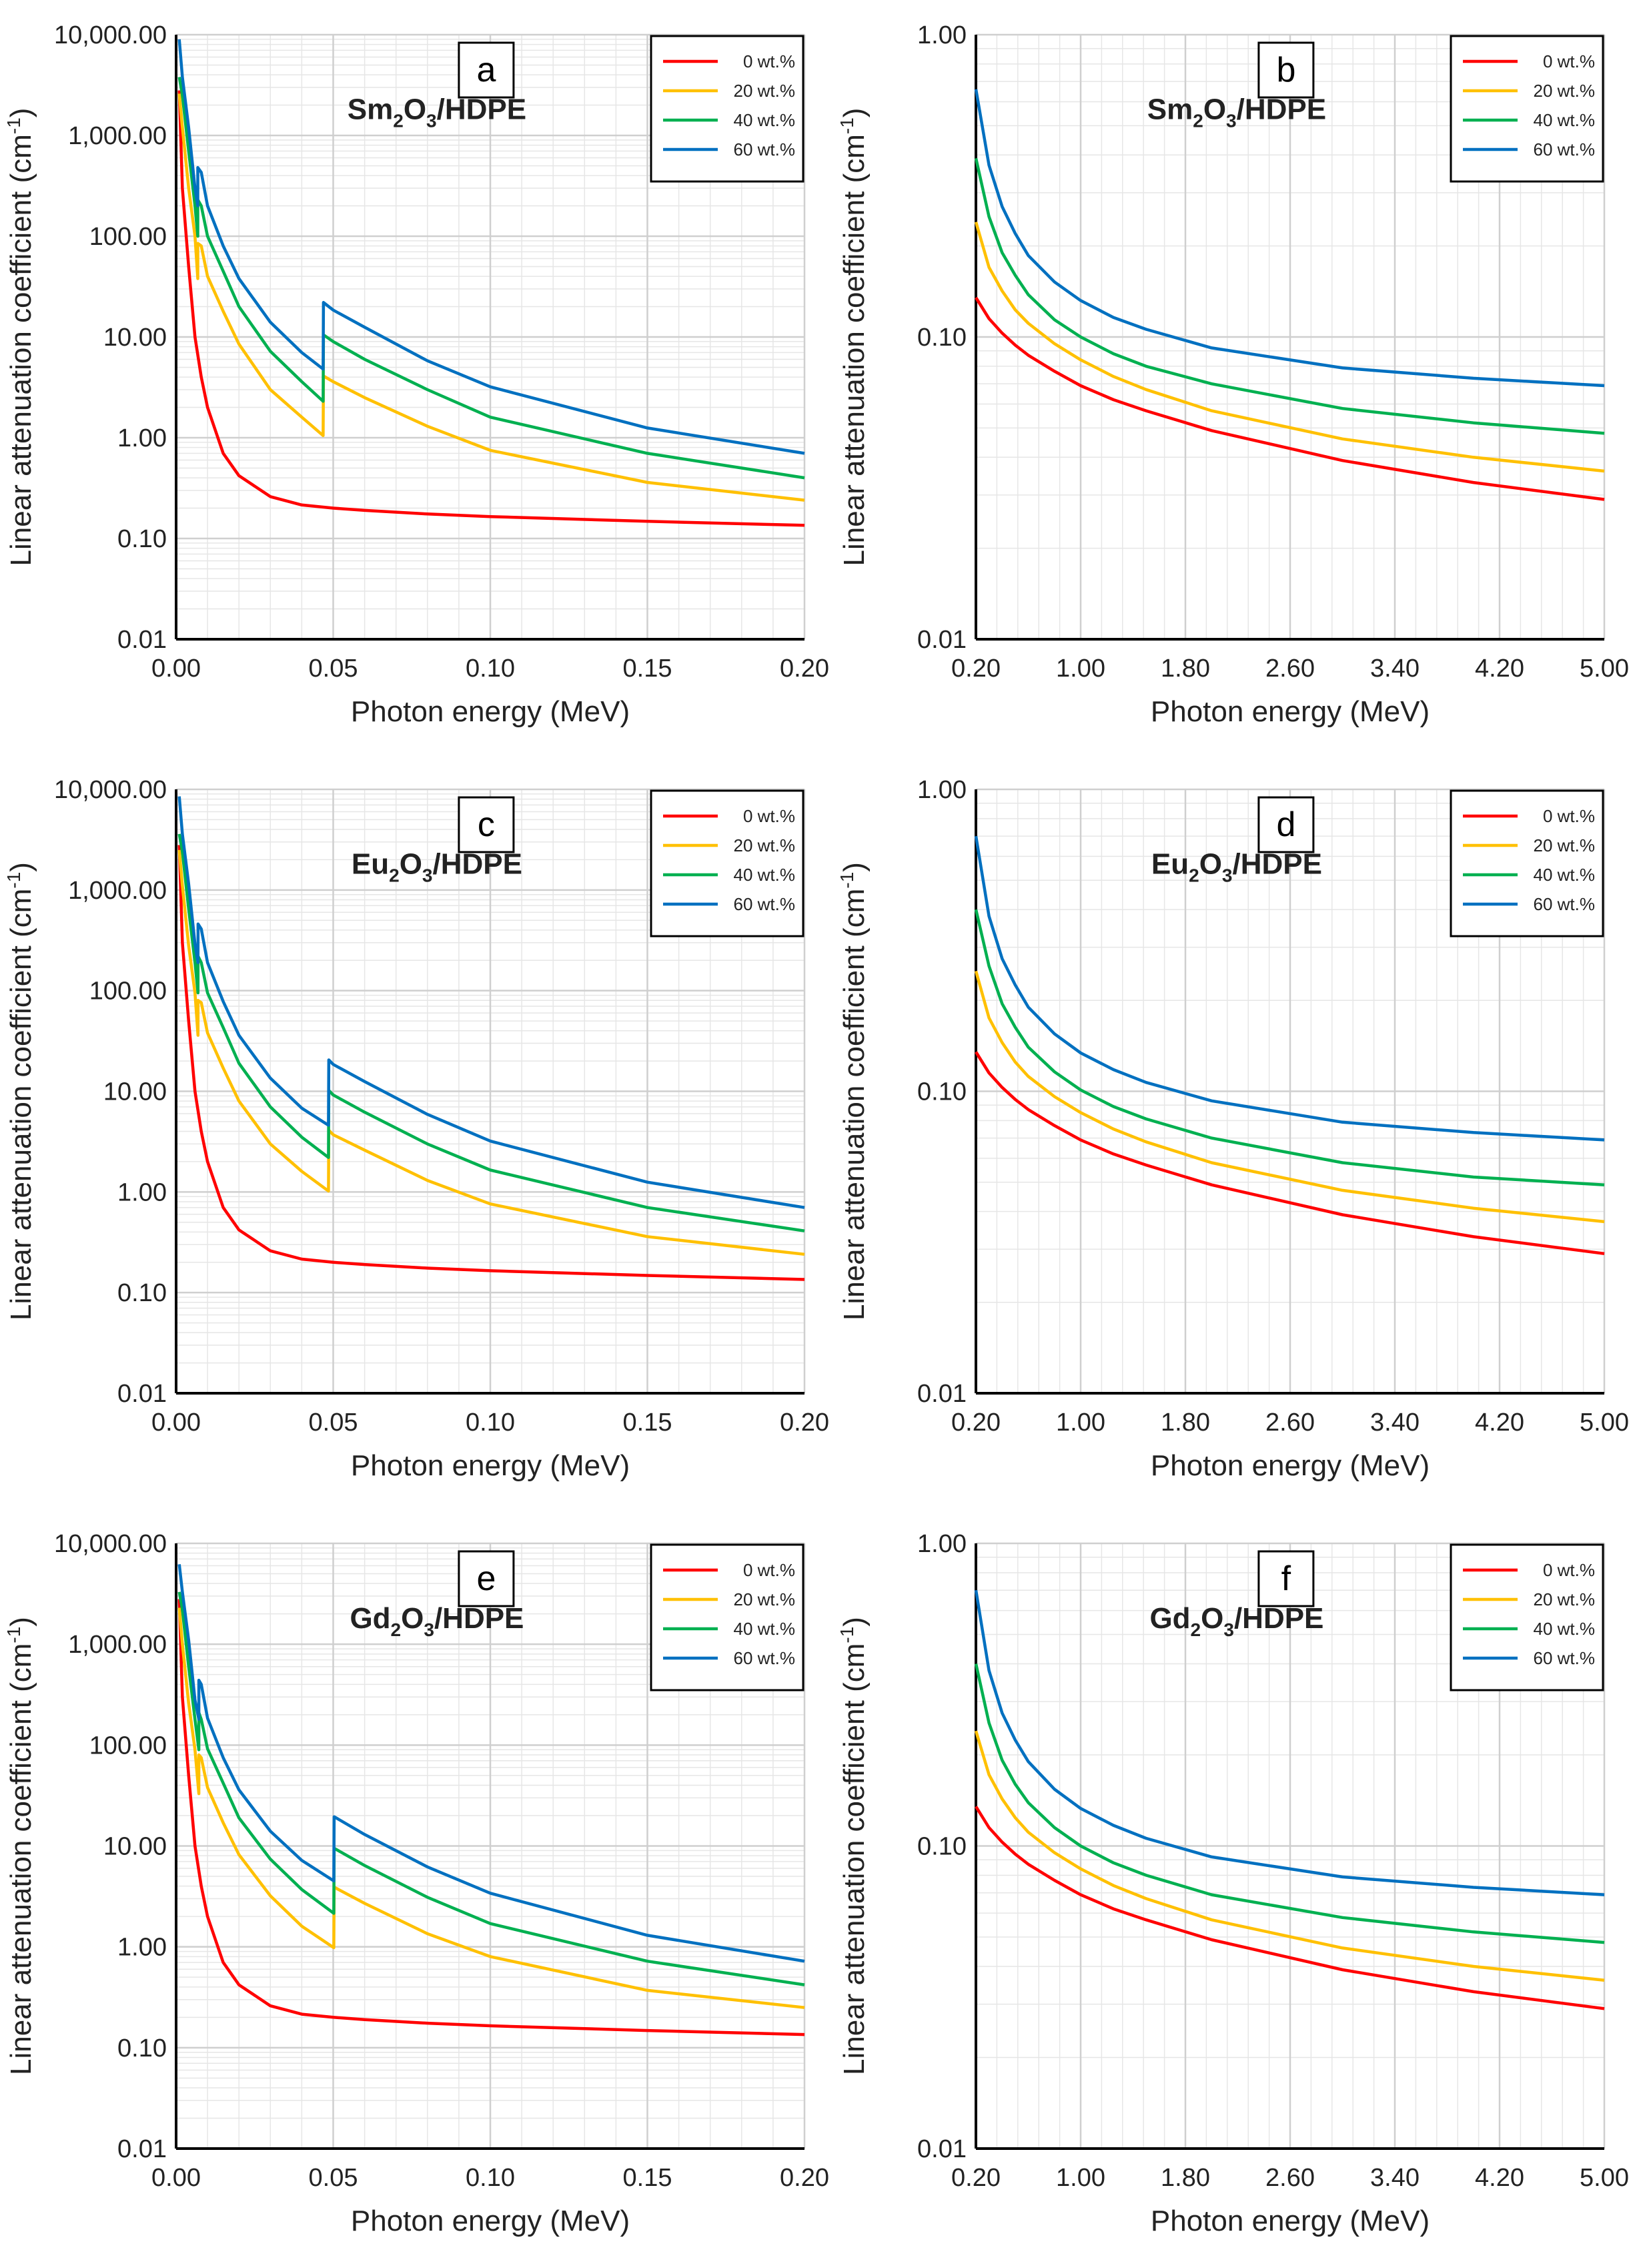 Image resolution: width=1651 pixels, height=2268 pixels. What do you see at coordinates (486, 1578) in the screenshot?
I see `panel-label: e` at bounding box center [486, 1578].